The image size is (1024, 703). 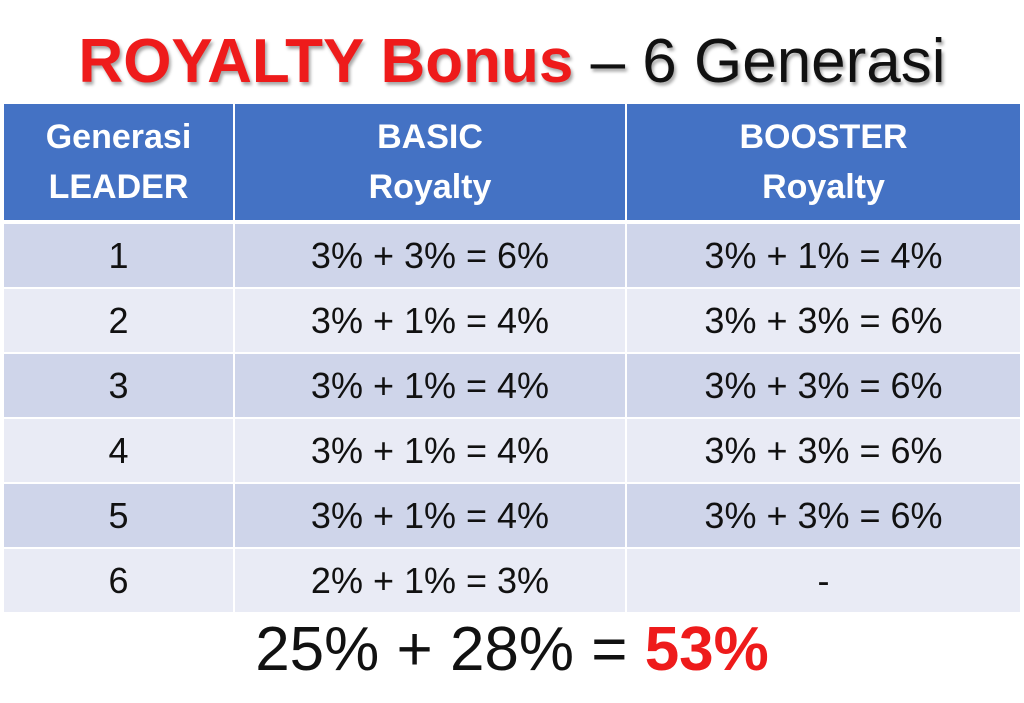 I want to click on generation-cell: 2, so click(x=119, y=321).